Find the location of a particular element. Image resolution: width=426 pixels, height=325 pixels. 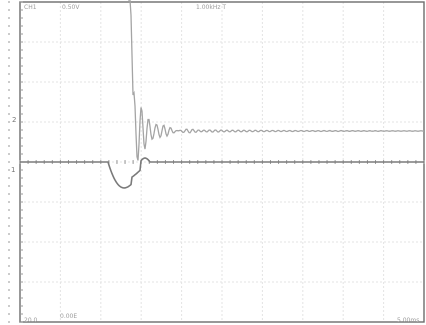

readout-bottom-left-b: 0.00E is located at coordinates (68, 316).